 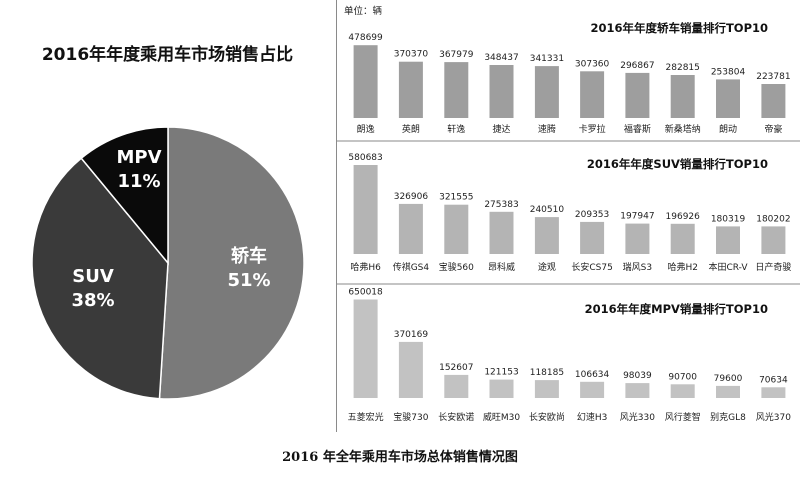 What do you see at coordinates (773, 129) in the screenshot?
I see `category-label: 帝豪` at bounding box center [773, 129].